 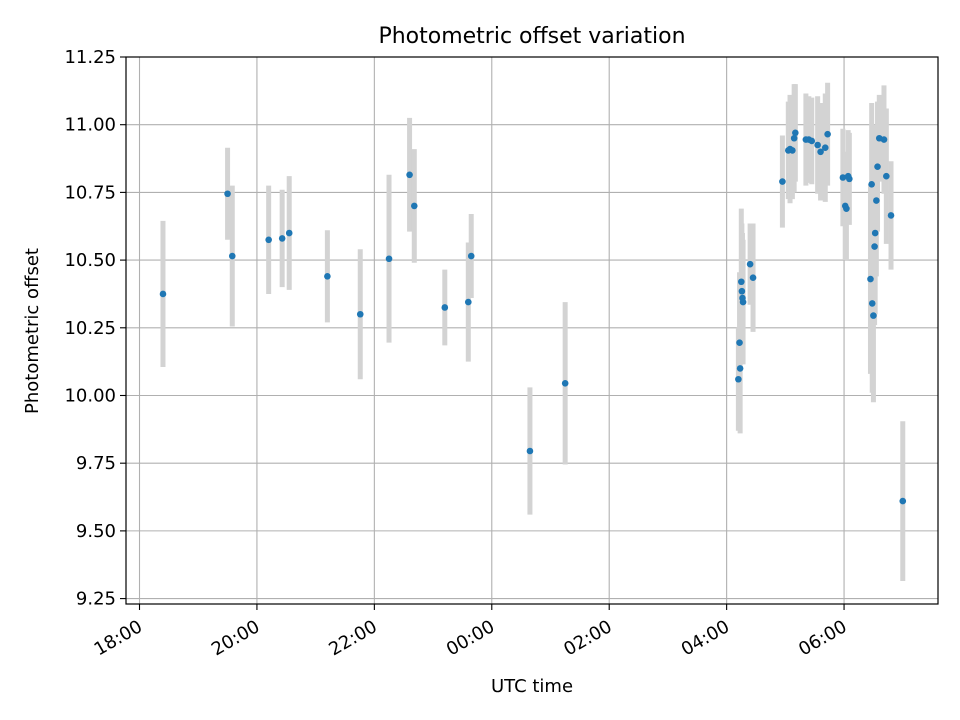 What do you see at coordinates (531, 36) in the screenshot?
I see `chart-title: Photometric offset variation` at bounding box center [531, 36].